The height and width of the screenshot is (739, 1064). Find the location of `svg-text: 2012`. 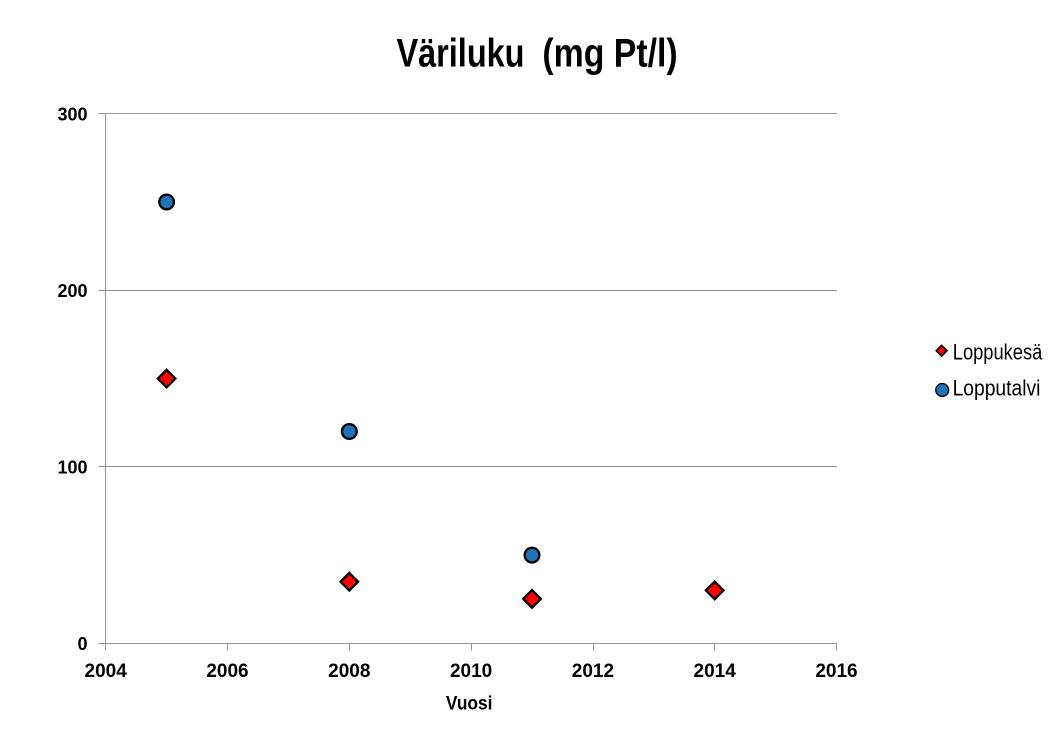

svg-text: 2012 is located at coordinates (593, 671).